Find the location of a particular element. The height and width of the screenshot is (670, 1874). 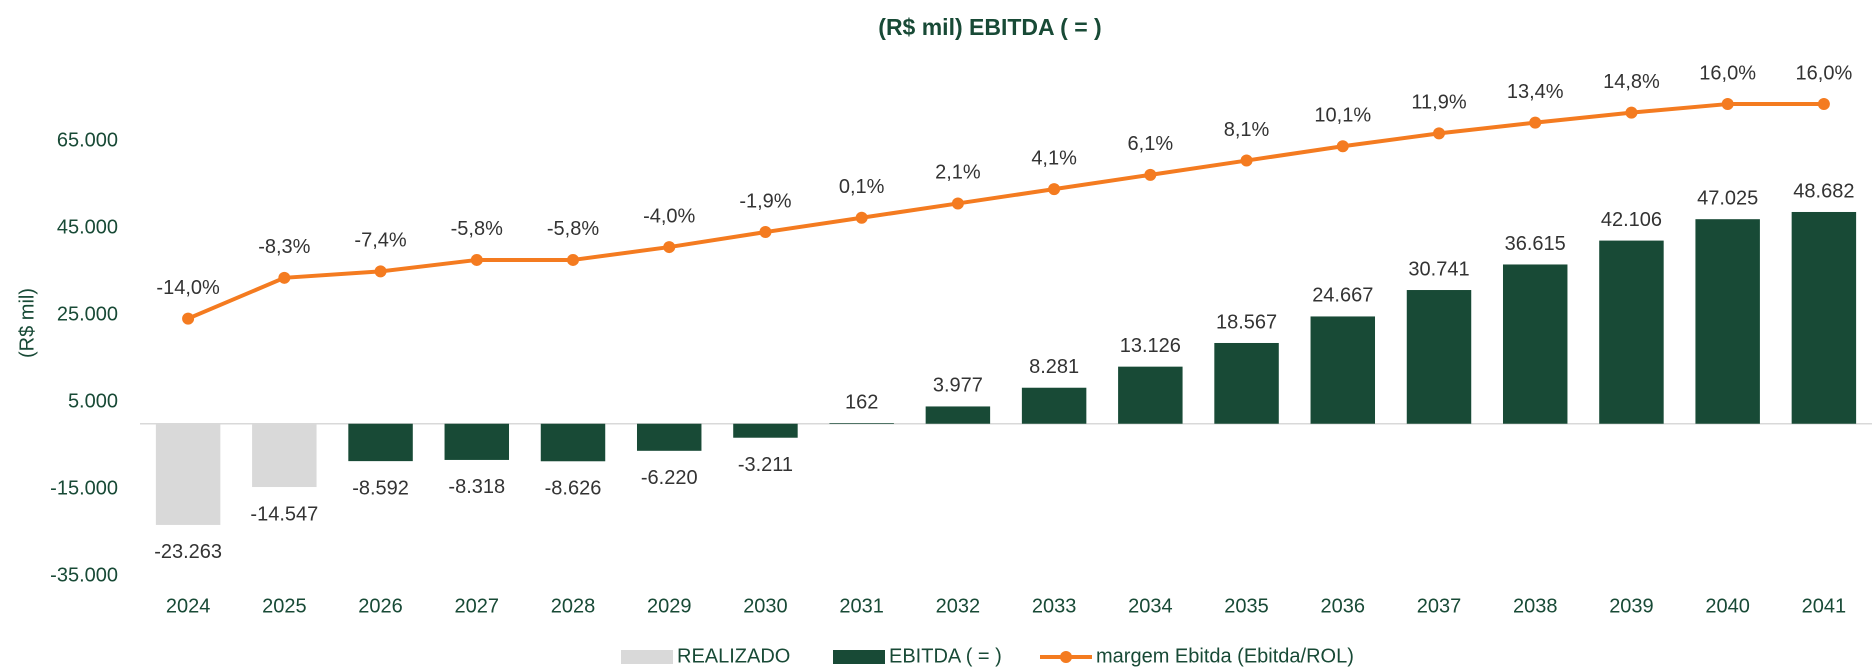

y-tick-label: -15.000 is located at coordinates (84, 488).